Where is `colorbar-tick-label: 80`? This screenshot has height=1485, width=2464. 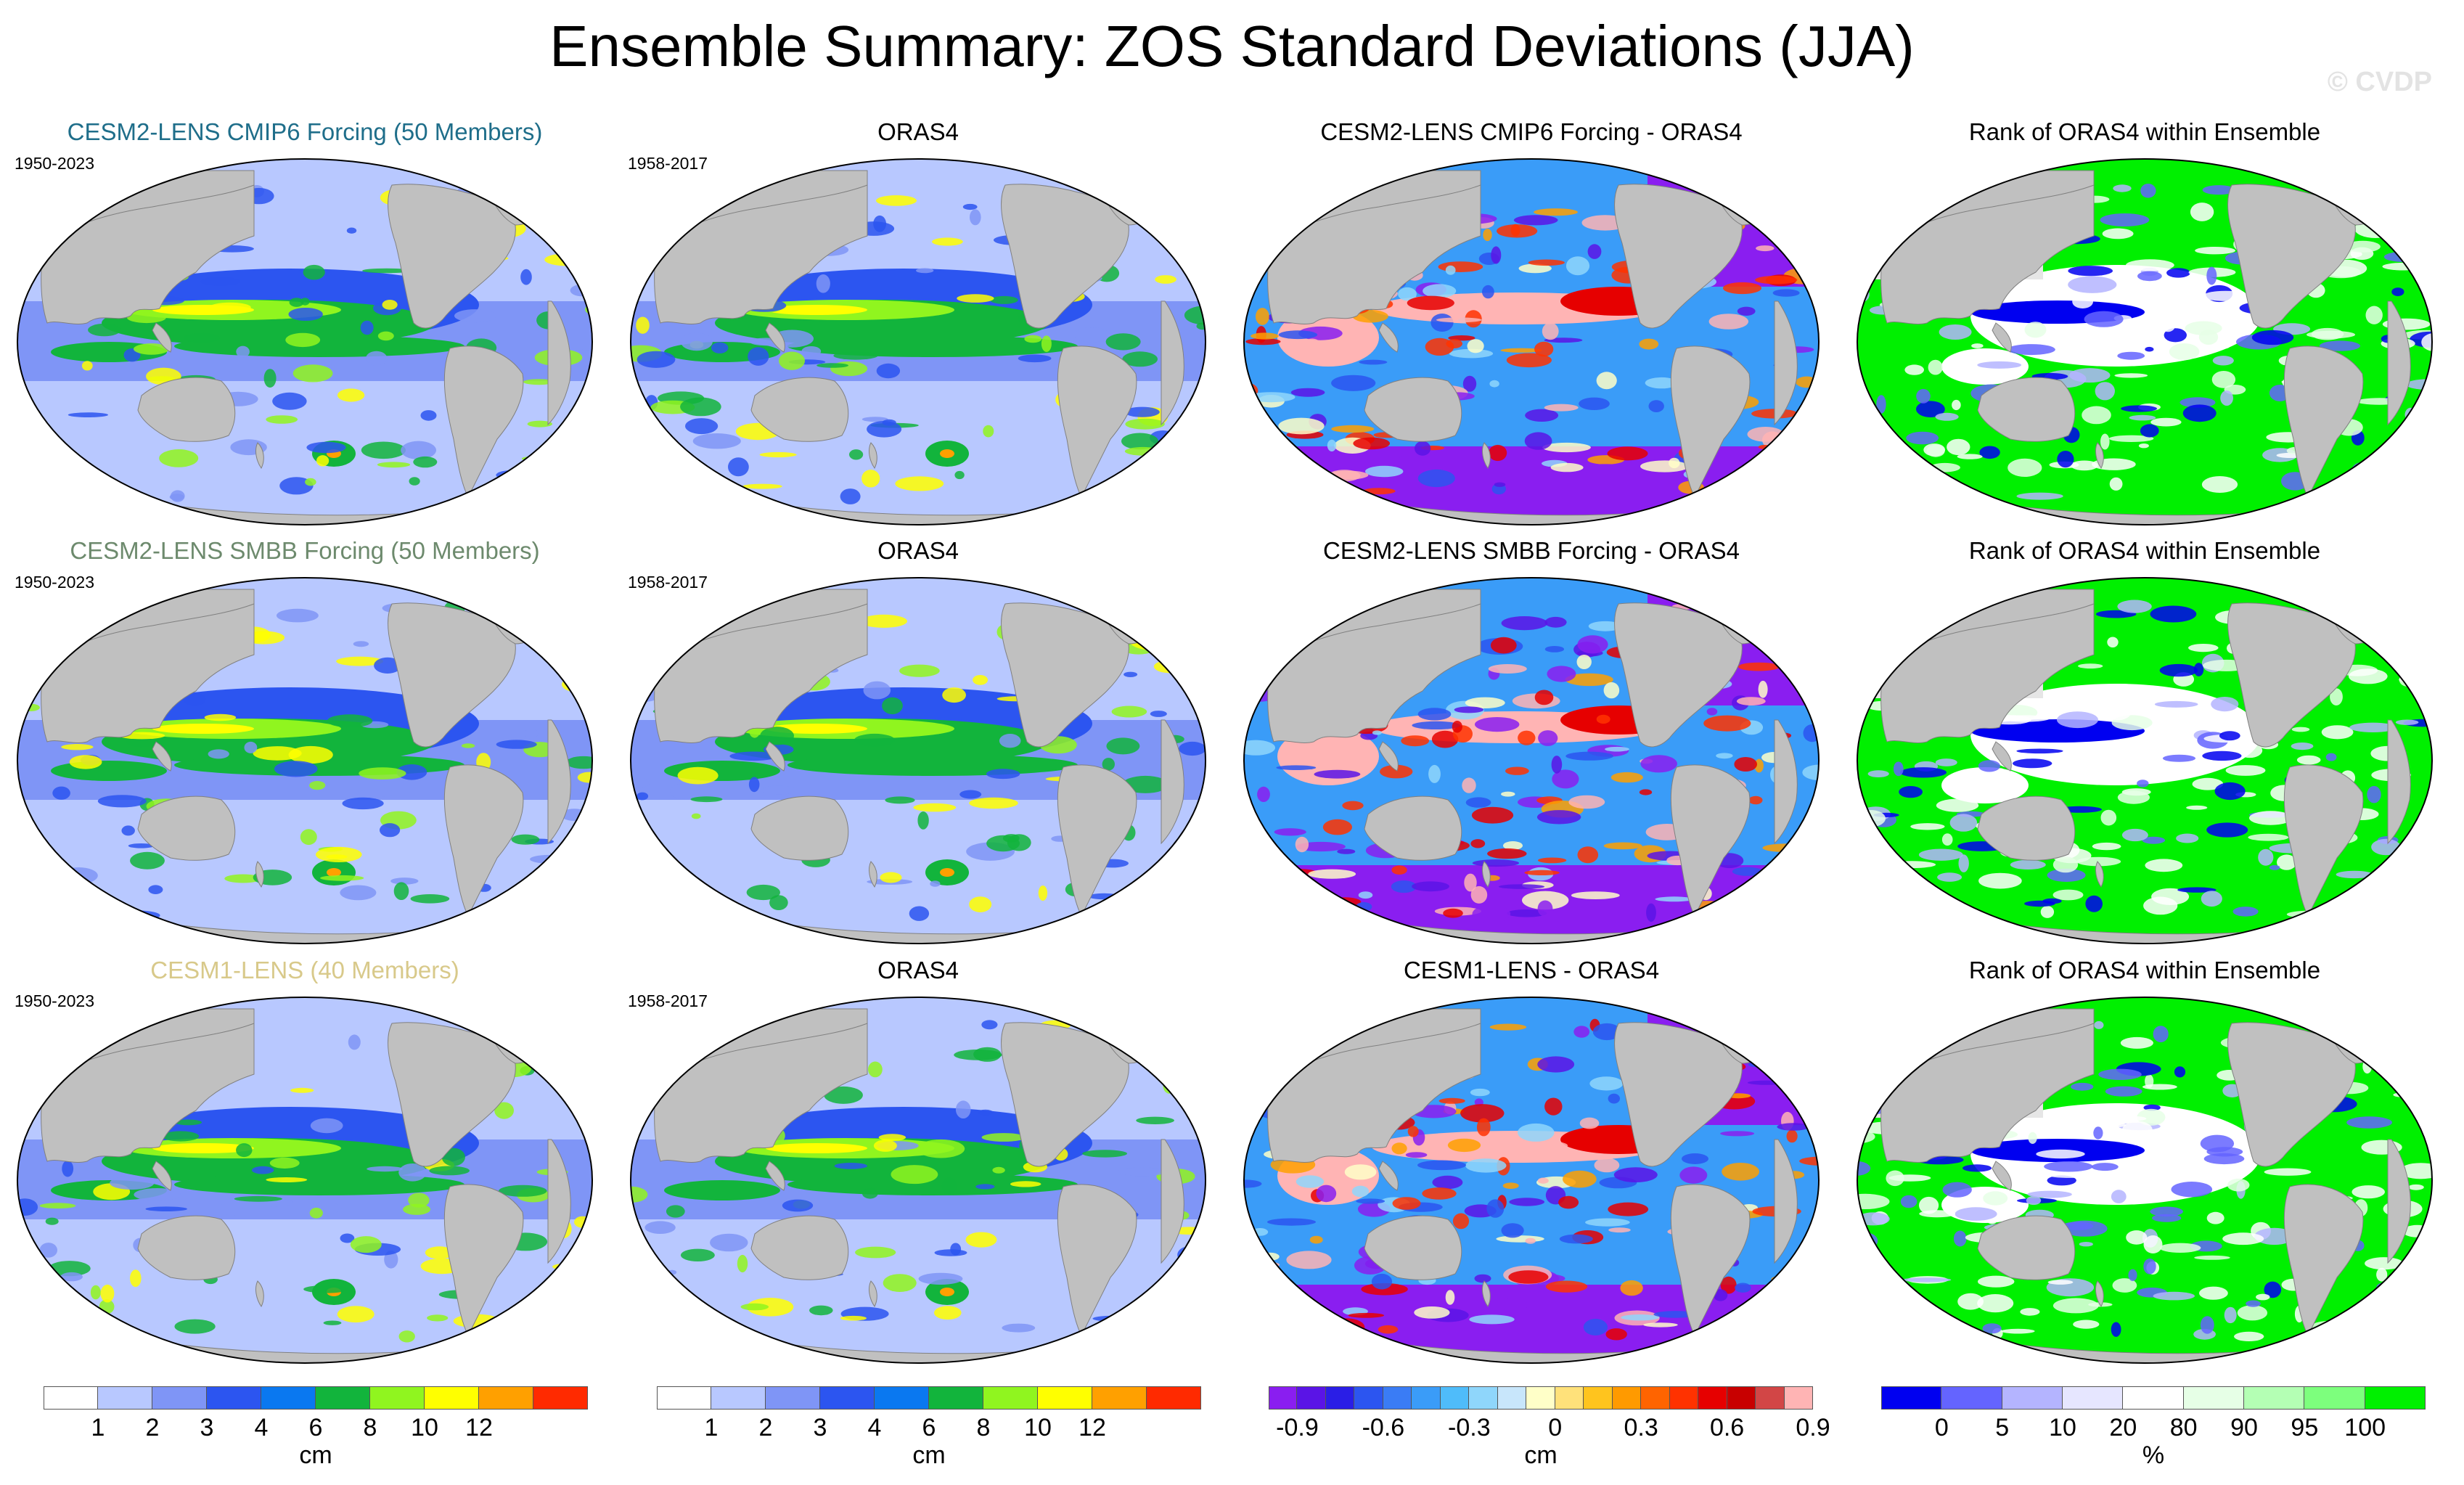 colorbar-tick-label: 80 is located at coordinates (2183, 1427).